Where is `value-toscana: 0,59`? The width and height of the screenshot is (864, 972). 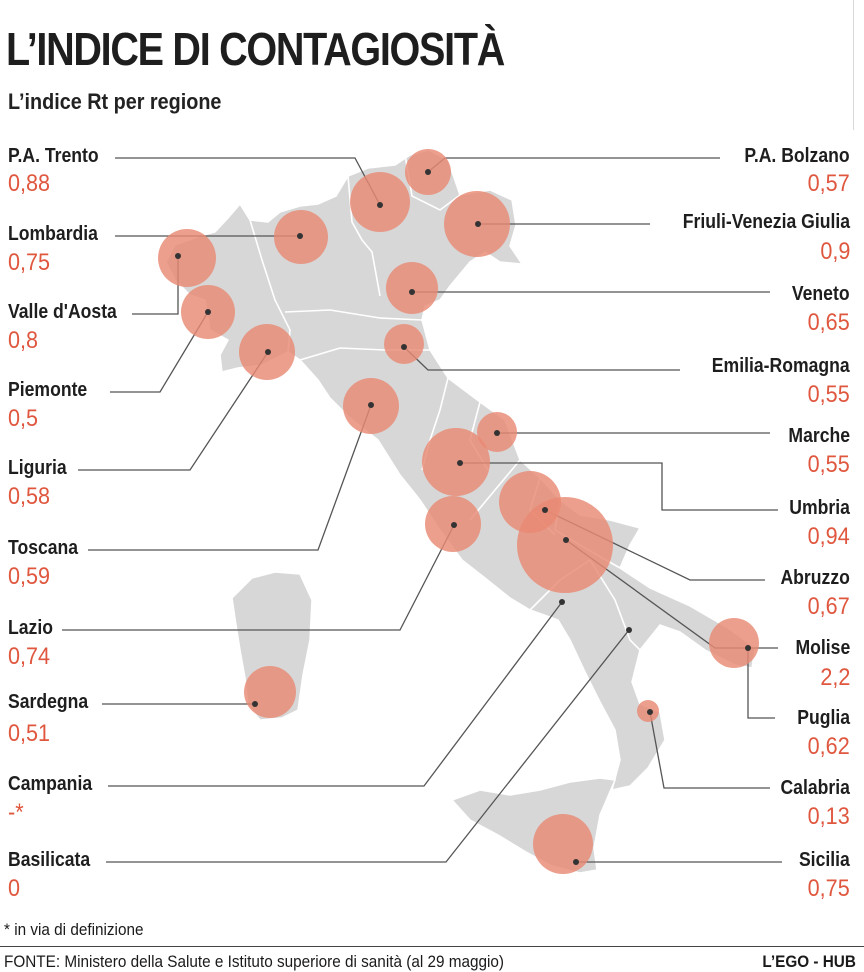 value-toscana: 0,59 is located at coordinates (29, 576).